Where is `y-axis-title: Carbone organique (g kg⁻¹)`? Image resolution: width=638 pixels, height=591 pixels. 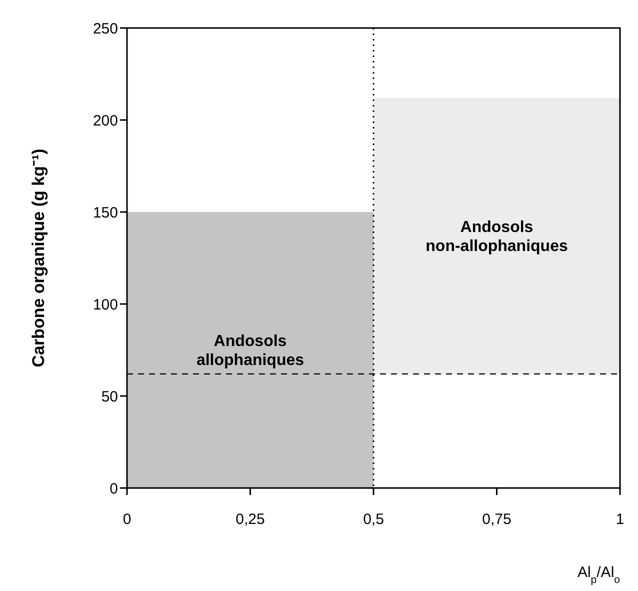
y-axis-title: Carbone organique (g kg⁻¹) is located at coordinates (38, 258).